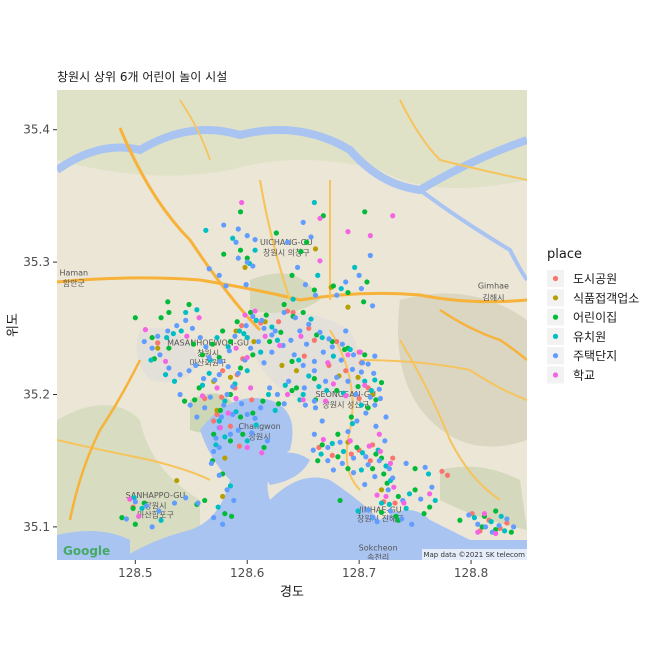  What do you see at coordinates (493, 298) in the screenshot?
I see `map-label: 김해시` at bounding box center [493, 298].